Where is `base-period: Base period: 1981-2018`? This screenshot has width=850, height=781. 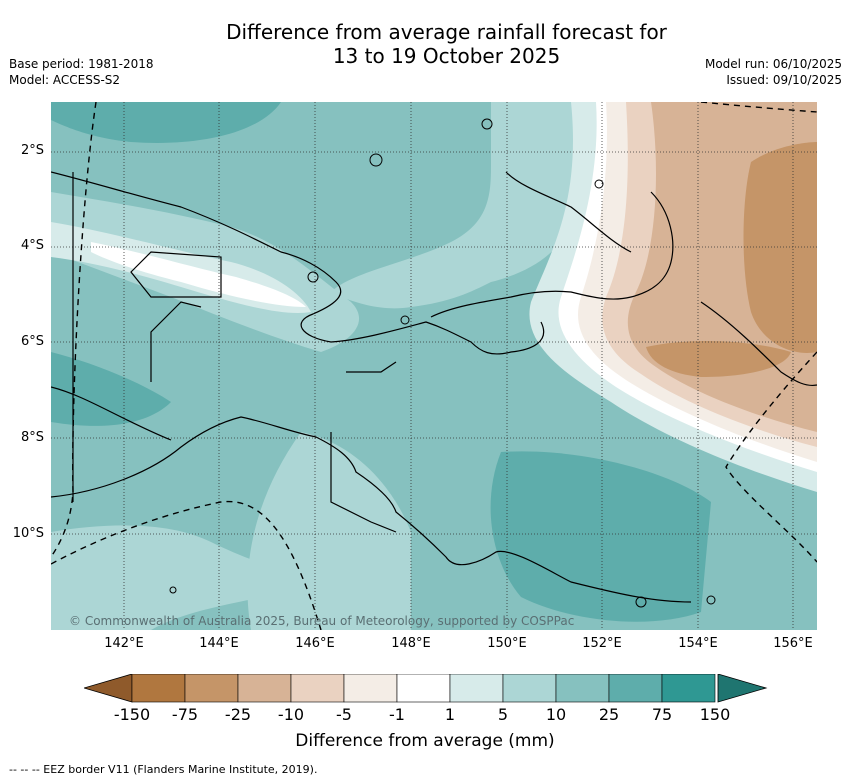
base-period: Base period: 1981-2018 is located at coordinates (81, 64).